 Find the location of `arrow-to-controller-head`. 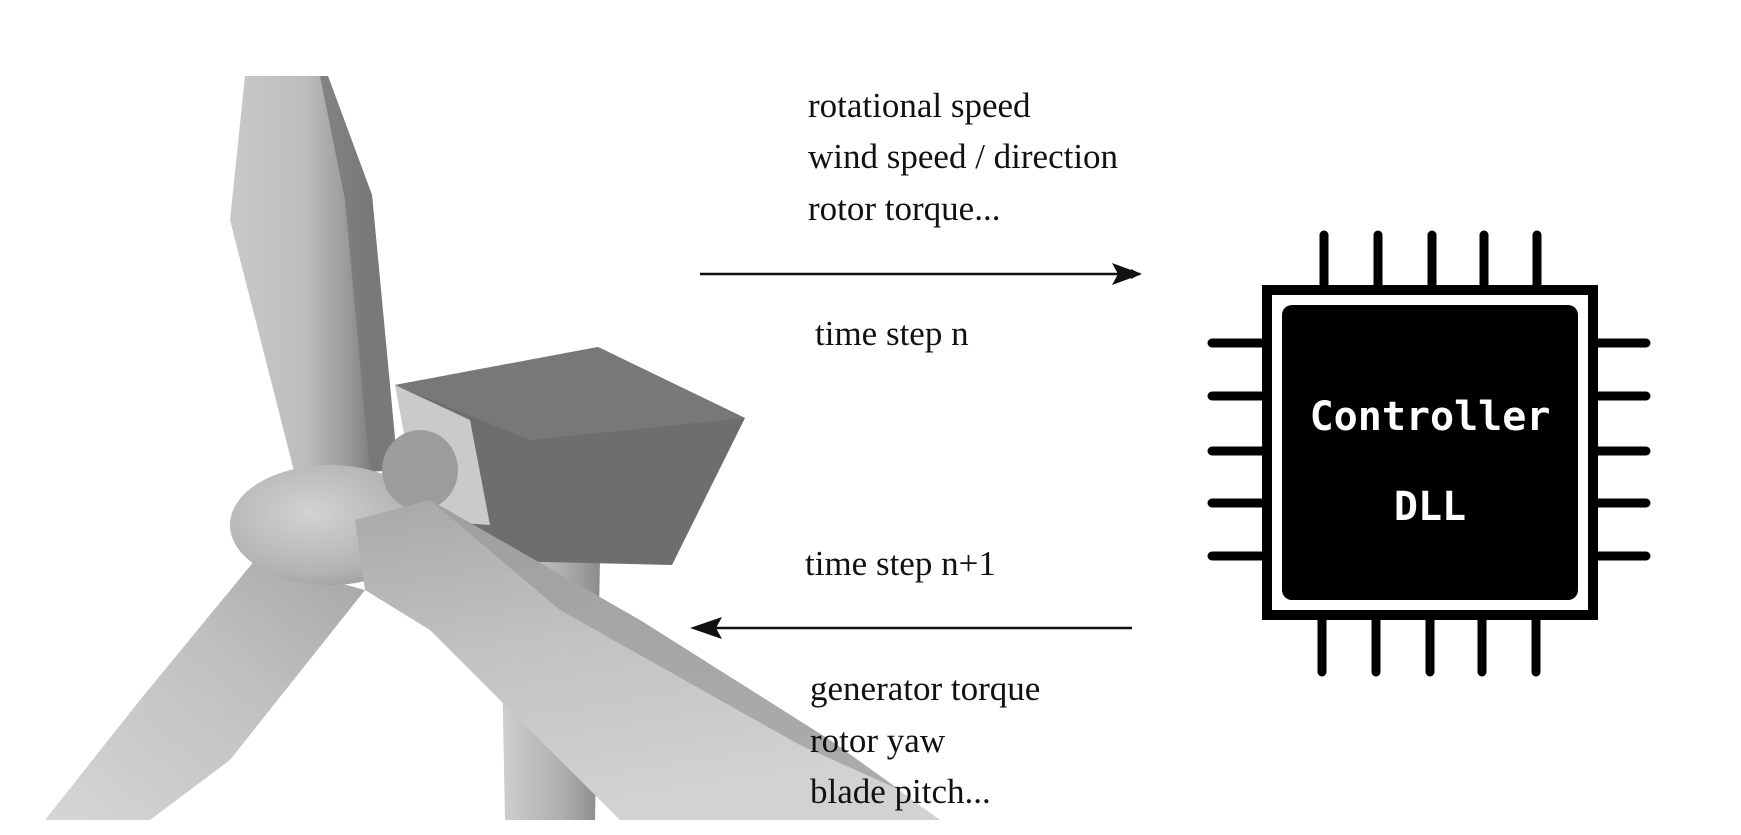

arrow-to-controller-head is located at coordinates (1127, 274).